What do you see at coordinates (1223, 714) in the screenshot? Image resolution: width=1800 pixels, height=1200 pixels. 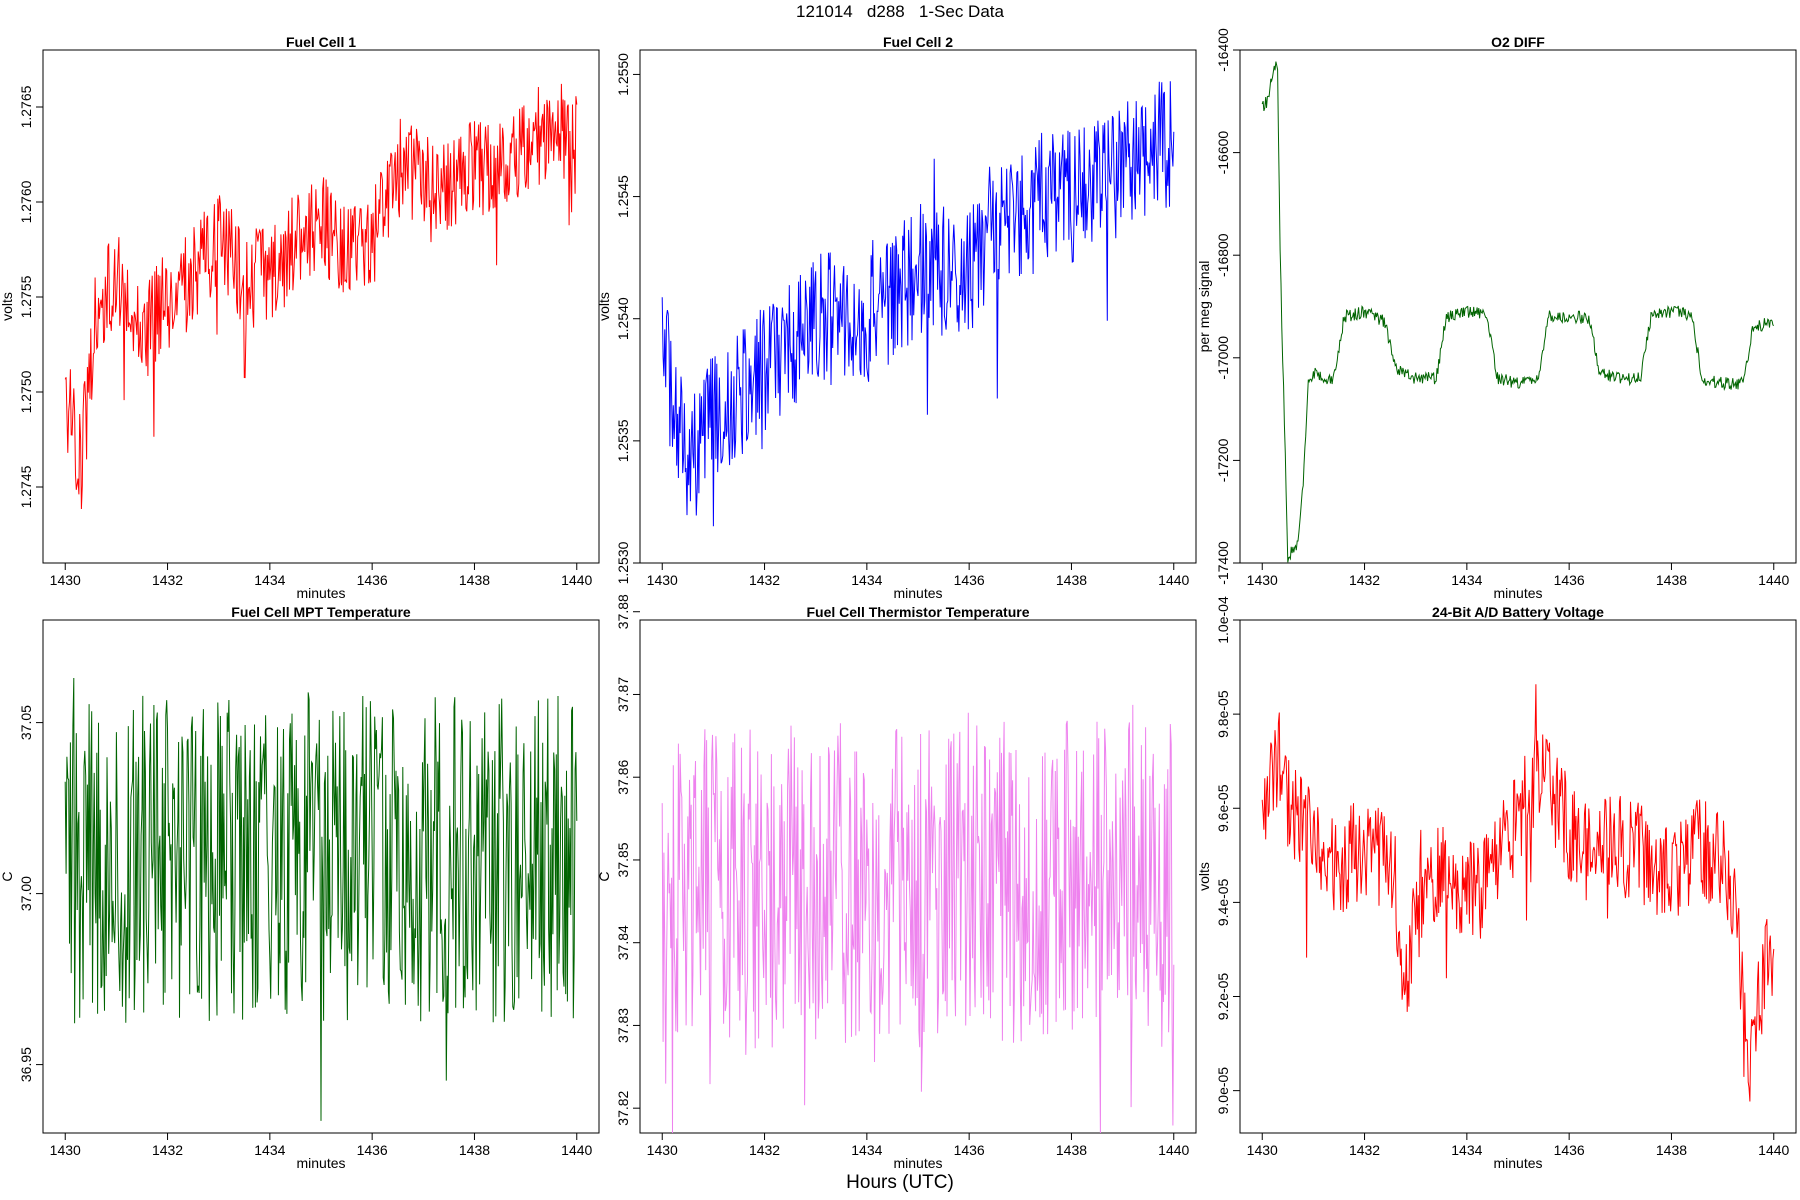 I see `y-tick-label: 9.8e-05` at bounding box center [1223, 714].